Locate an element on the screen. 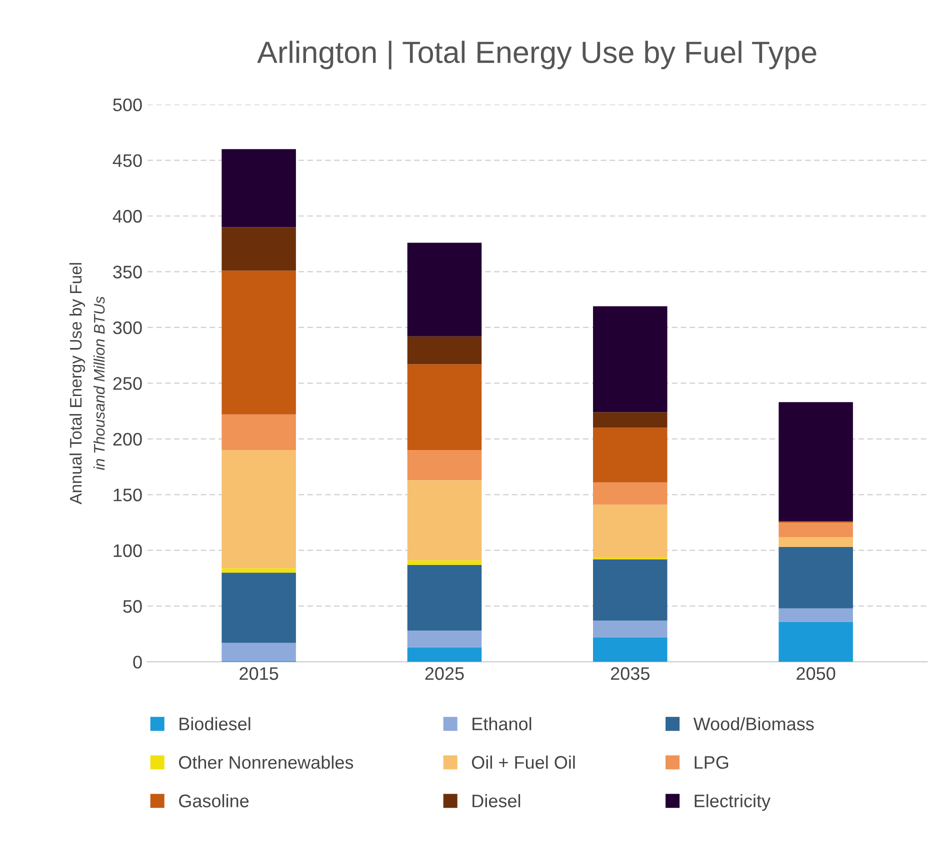  legend-label: Wood/Biomass is located at coordinates (753, 723).